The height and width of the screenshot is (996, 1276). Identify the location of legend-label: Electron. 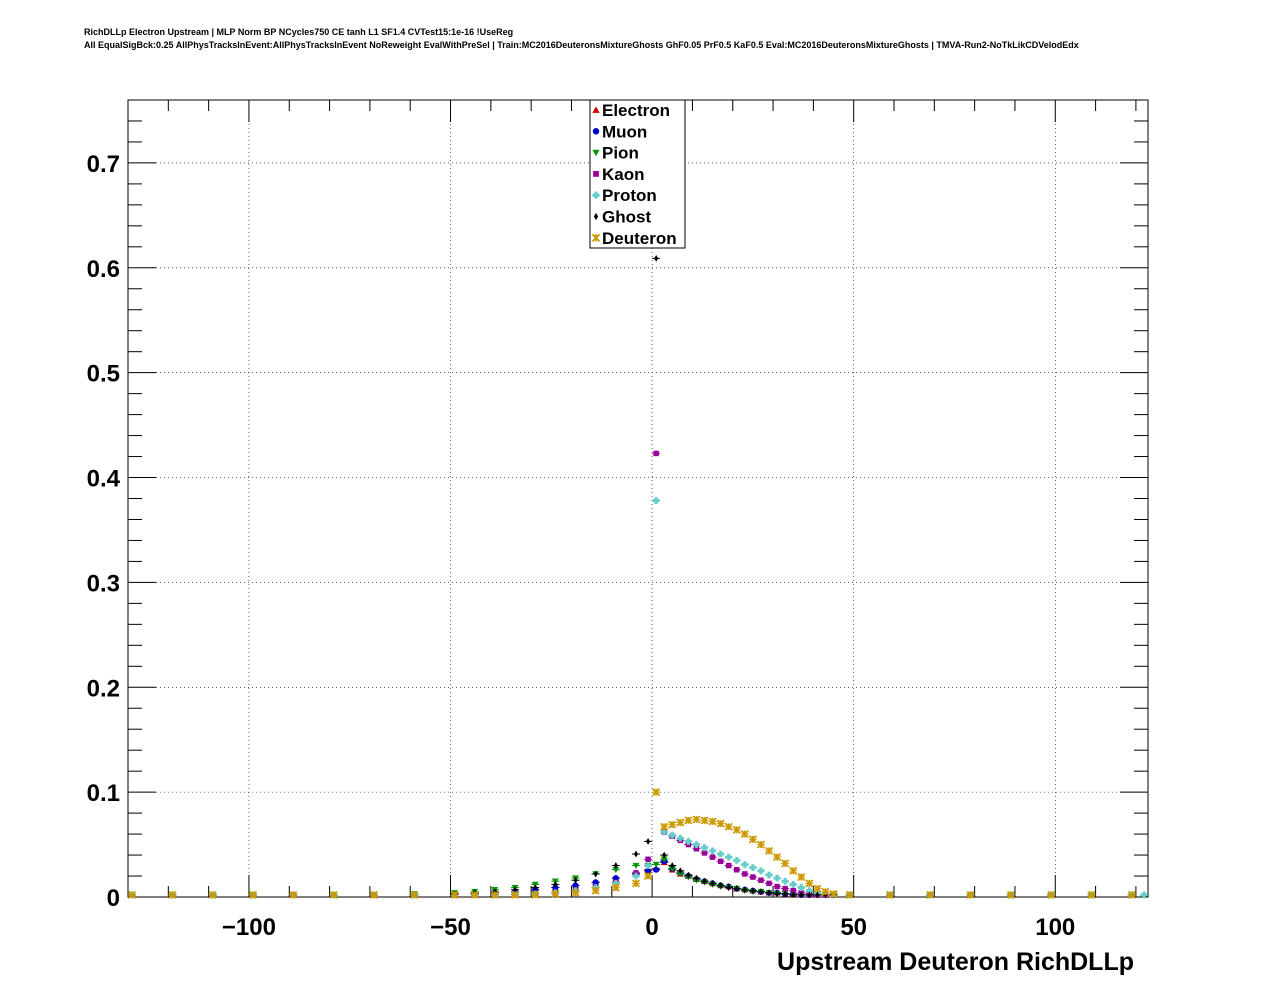
(636, 110).